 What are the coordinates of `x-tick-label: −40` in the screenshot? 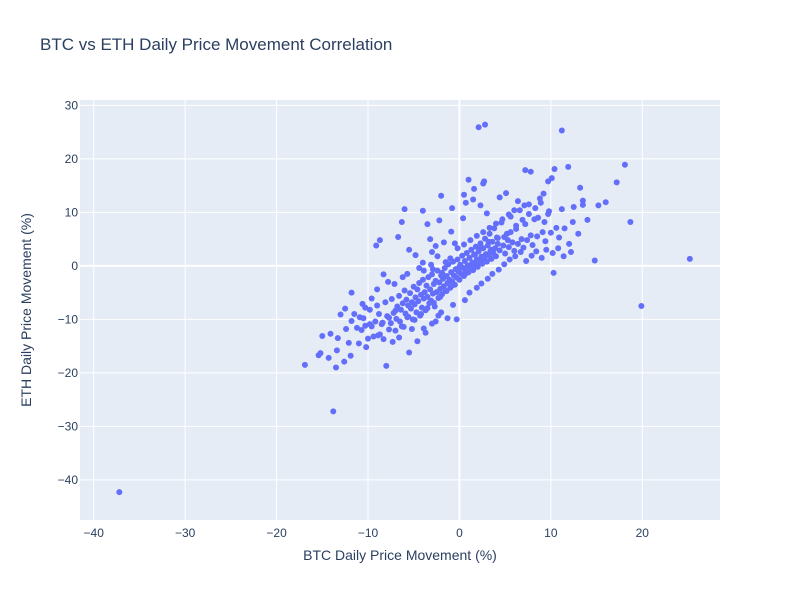 It's located at (94, 533).